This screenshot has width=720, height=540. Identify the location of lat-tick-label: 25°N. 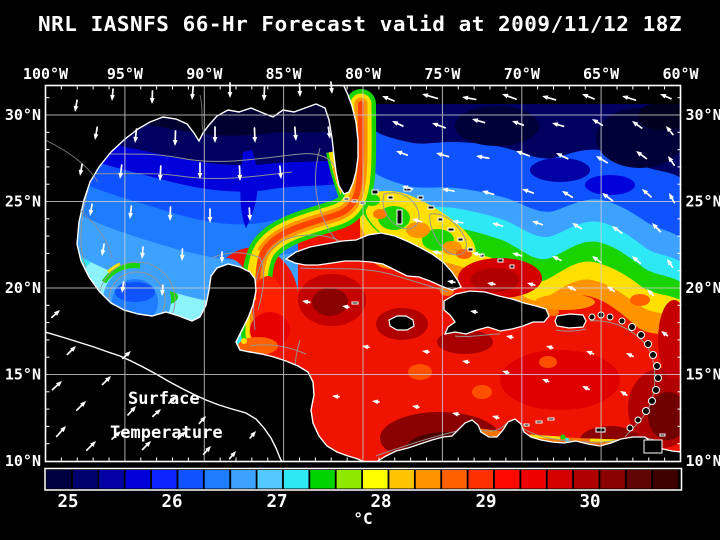
(703, 202).